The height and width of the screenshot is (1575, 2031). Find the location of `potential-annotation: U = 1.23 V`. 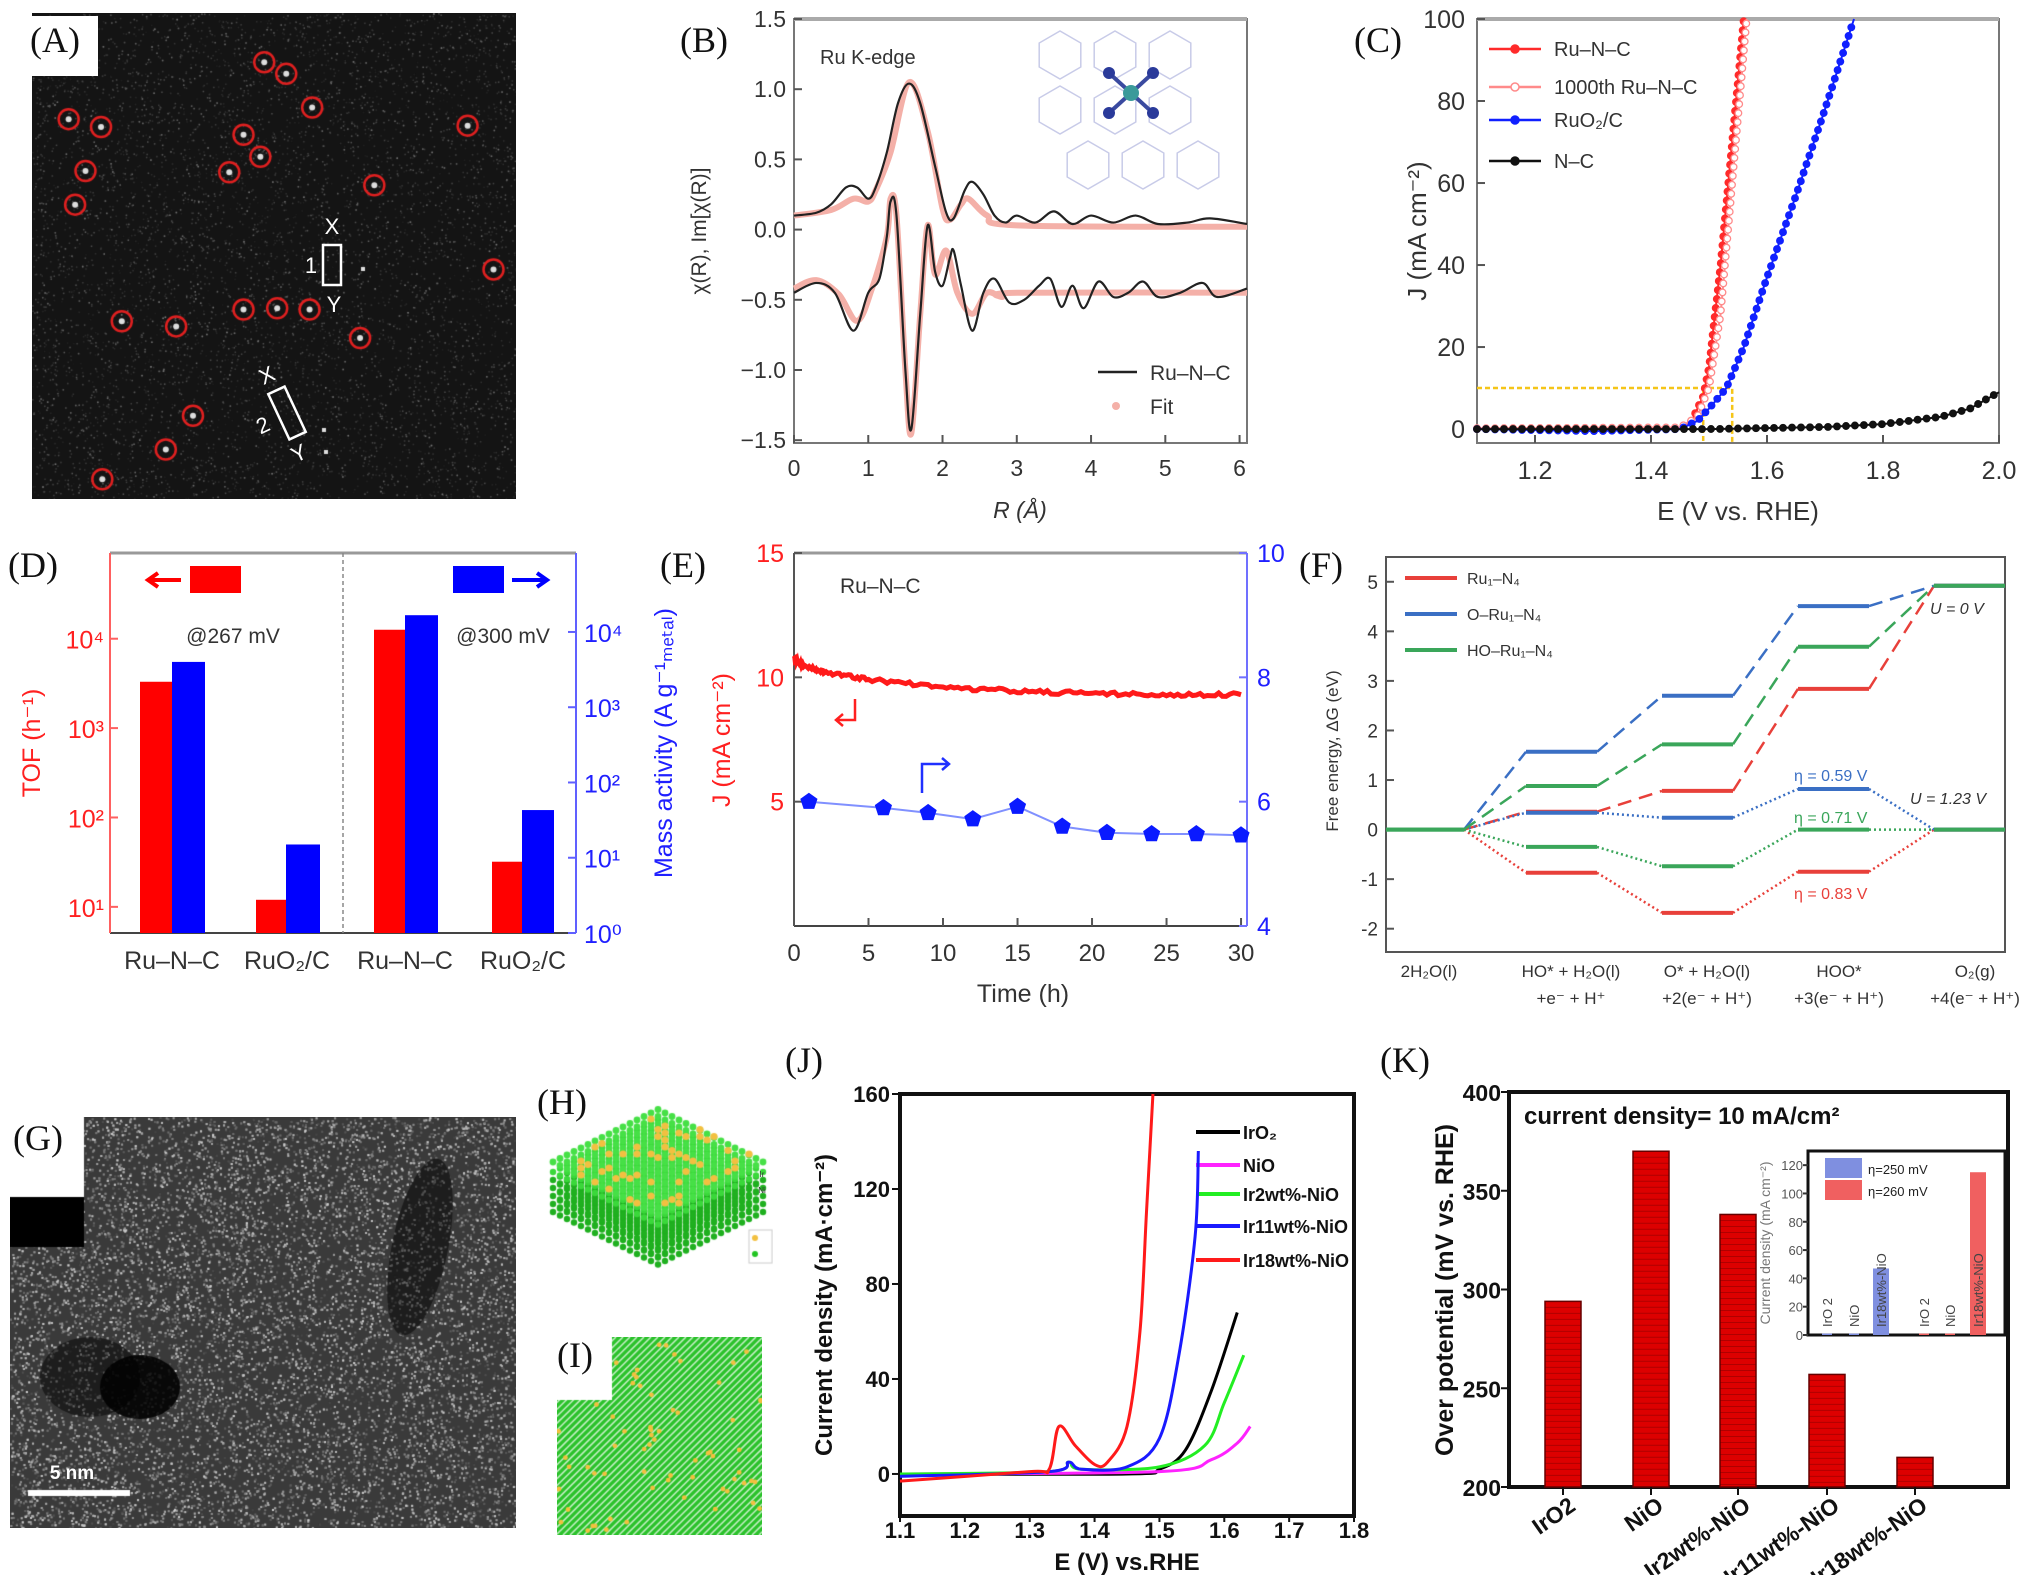

potential-annotation: U = 1.23 V is located at coordinates (1948, 799).